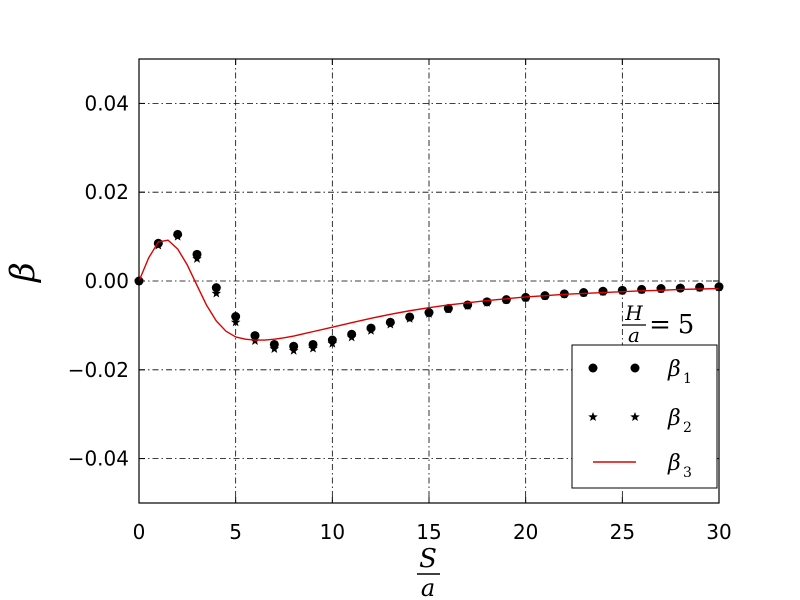 This screenshot has width=800, height=600. I want to click on x-tick-label: 20, so click(525, 532).